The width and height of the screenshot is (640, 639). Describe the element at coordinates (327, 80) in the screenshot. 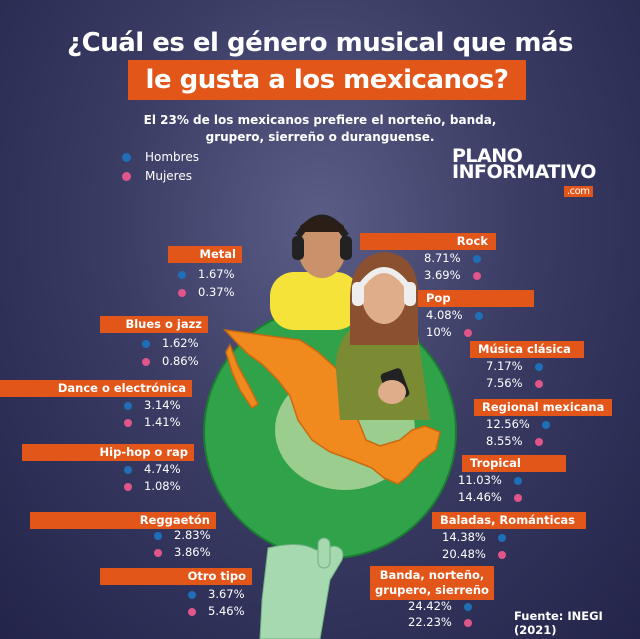

I see `title-line-2: le gusta a los mexicanos?` at that location.